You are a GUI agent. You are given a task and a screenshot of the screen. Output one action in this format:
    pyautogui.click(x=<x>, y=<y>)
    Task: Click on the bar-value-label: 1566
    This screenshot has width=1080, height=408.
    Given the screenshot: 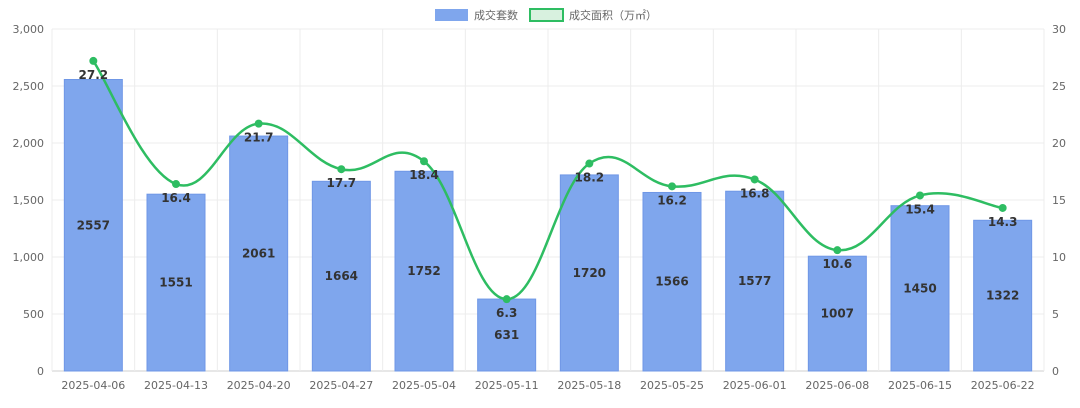 What is the action you would take?
    pyautogui.click(x=671, y=282)
    